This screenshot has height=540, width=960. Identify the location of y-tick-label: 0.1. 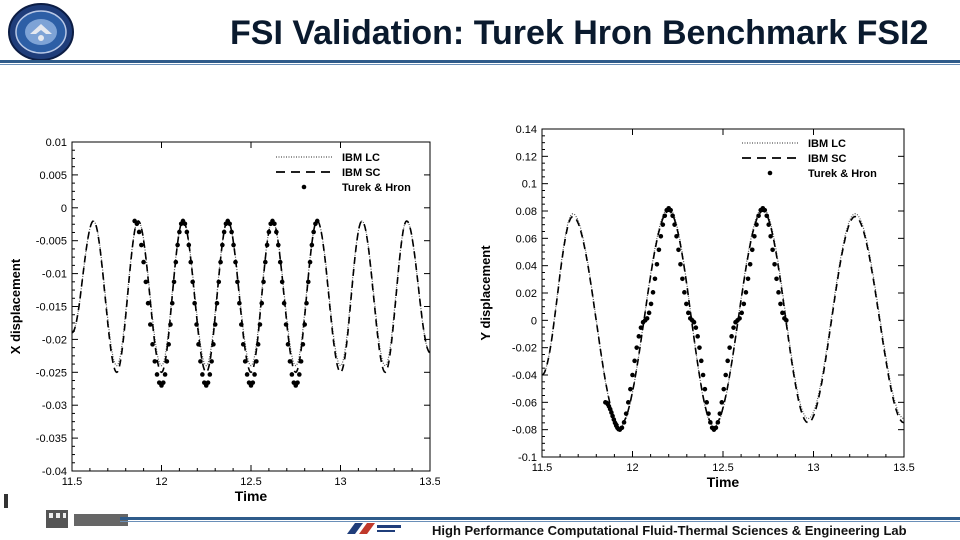
(529, 185).